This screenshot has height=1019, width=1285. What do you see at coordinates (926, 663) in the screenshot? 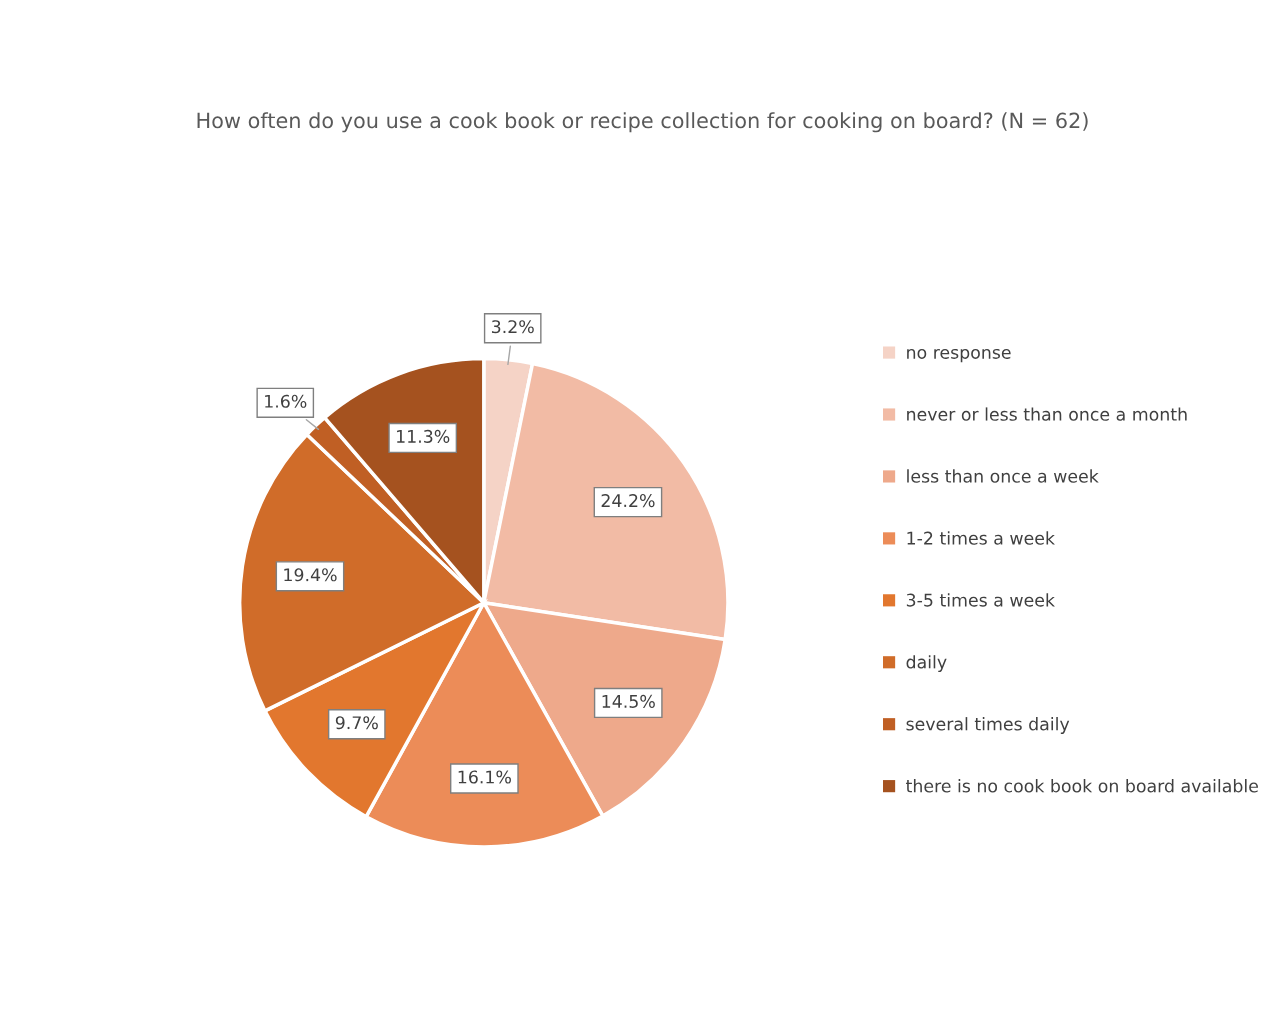
I see `legend-label: daily` at bounding box center [926, 663].